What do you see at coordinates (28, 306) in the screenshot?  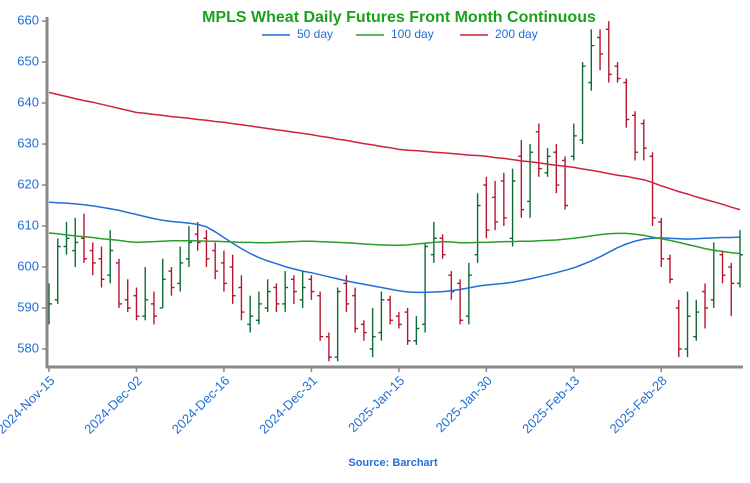 I see `y-tick-label: 590` at bounding box center [28, 306].